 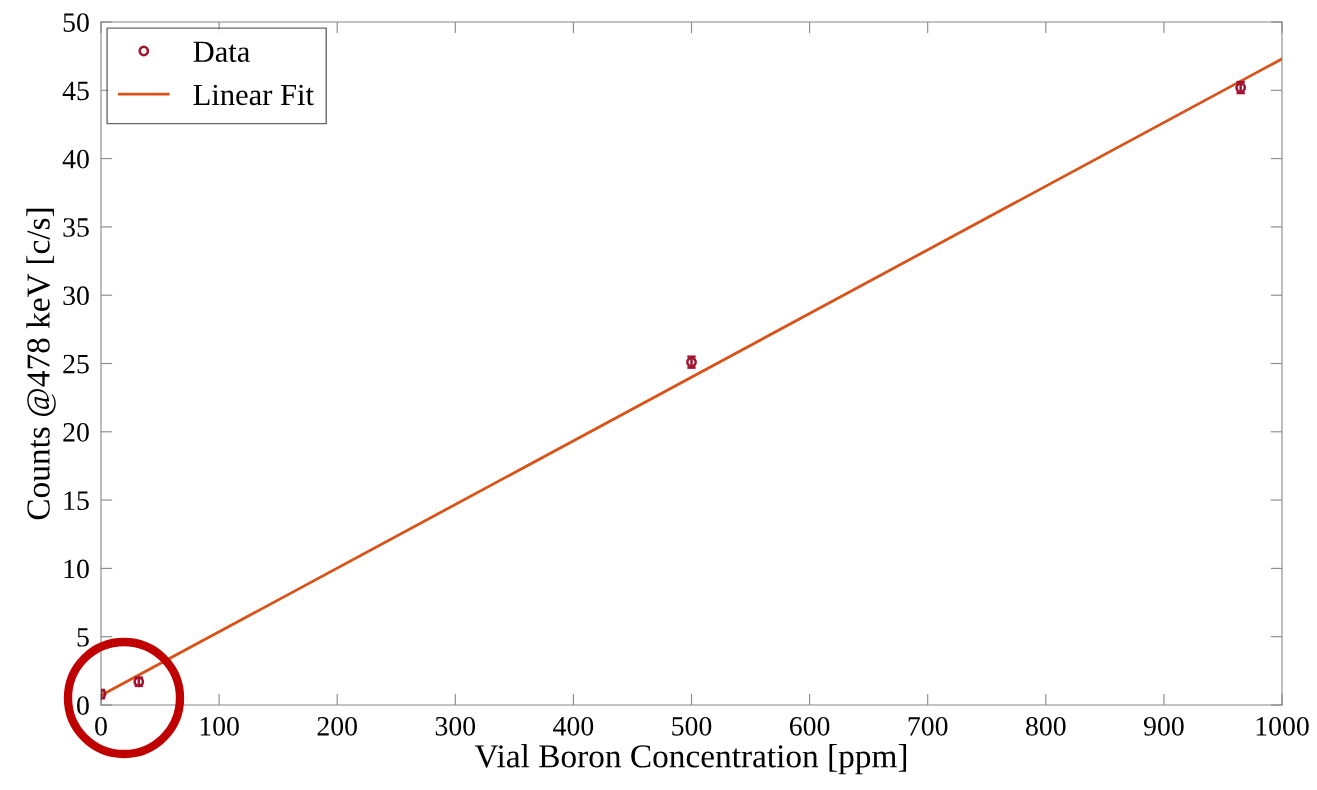 What do you see at coordinates (692, 726) in the screenshot?
I see `x-tick-label: 500` at bounding box center [692, 726].